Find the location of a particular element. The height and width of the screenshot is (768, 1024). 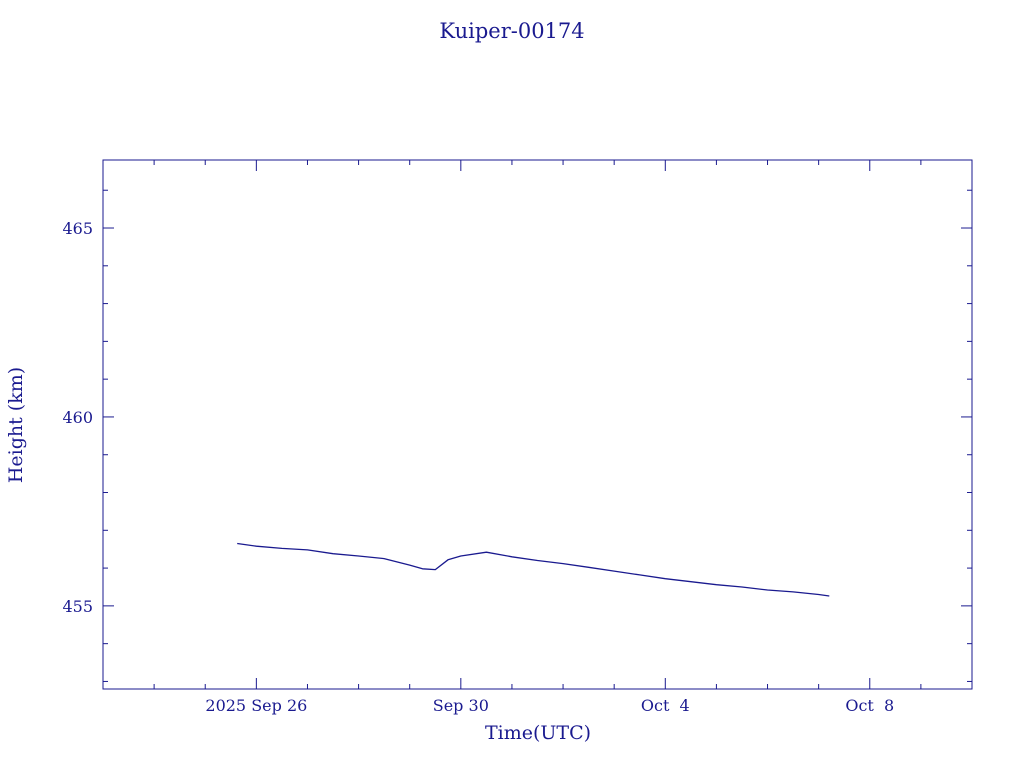

x-tick-label: 2025 Sep 26 is located at coordinates (256, 705).